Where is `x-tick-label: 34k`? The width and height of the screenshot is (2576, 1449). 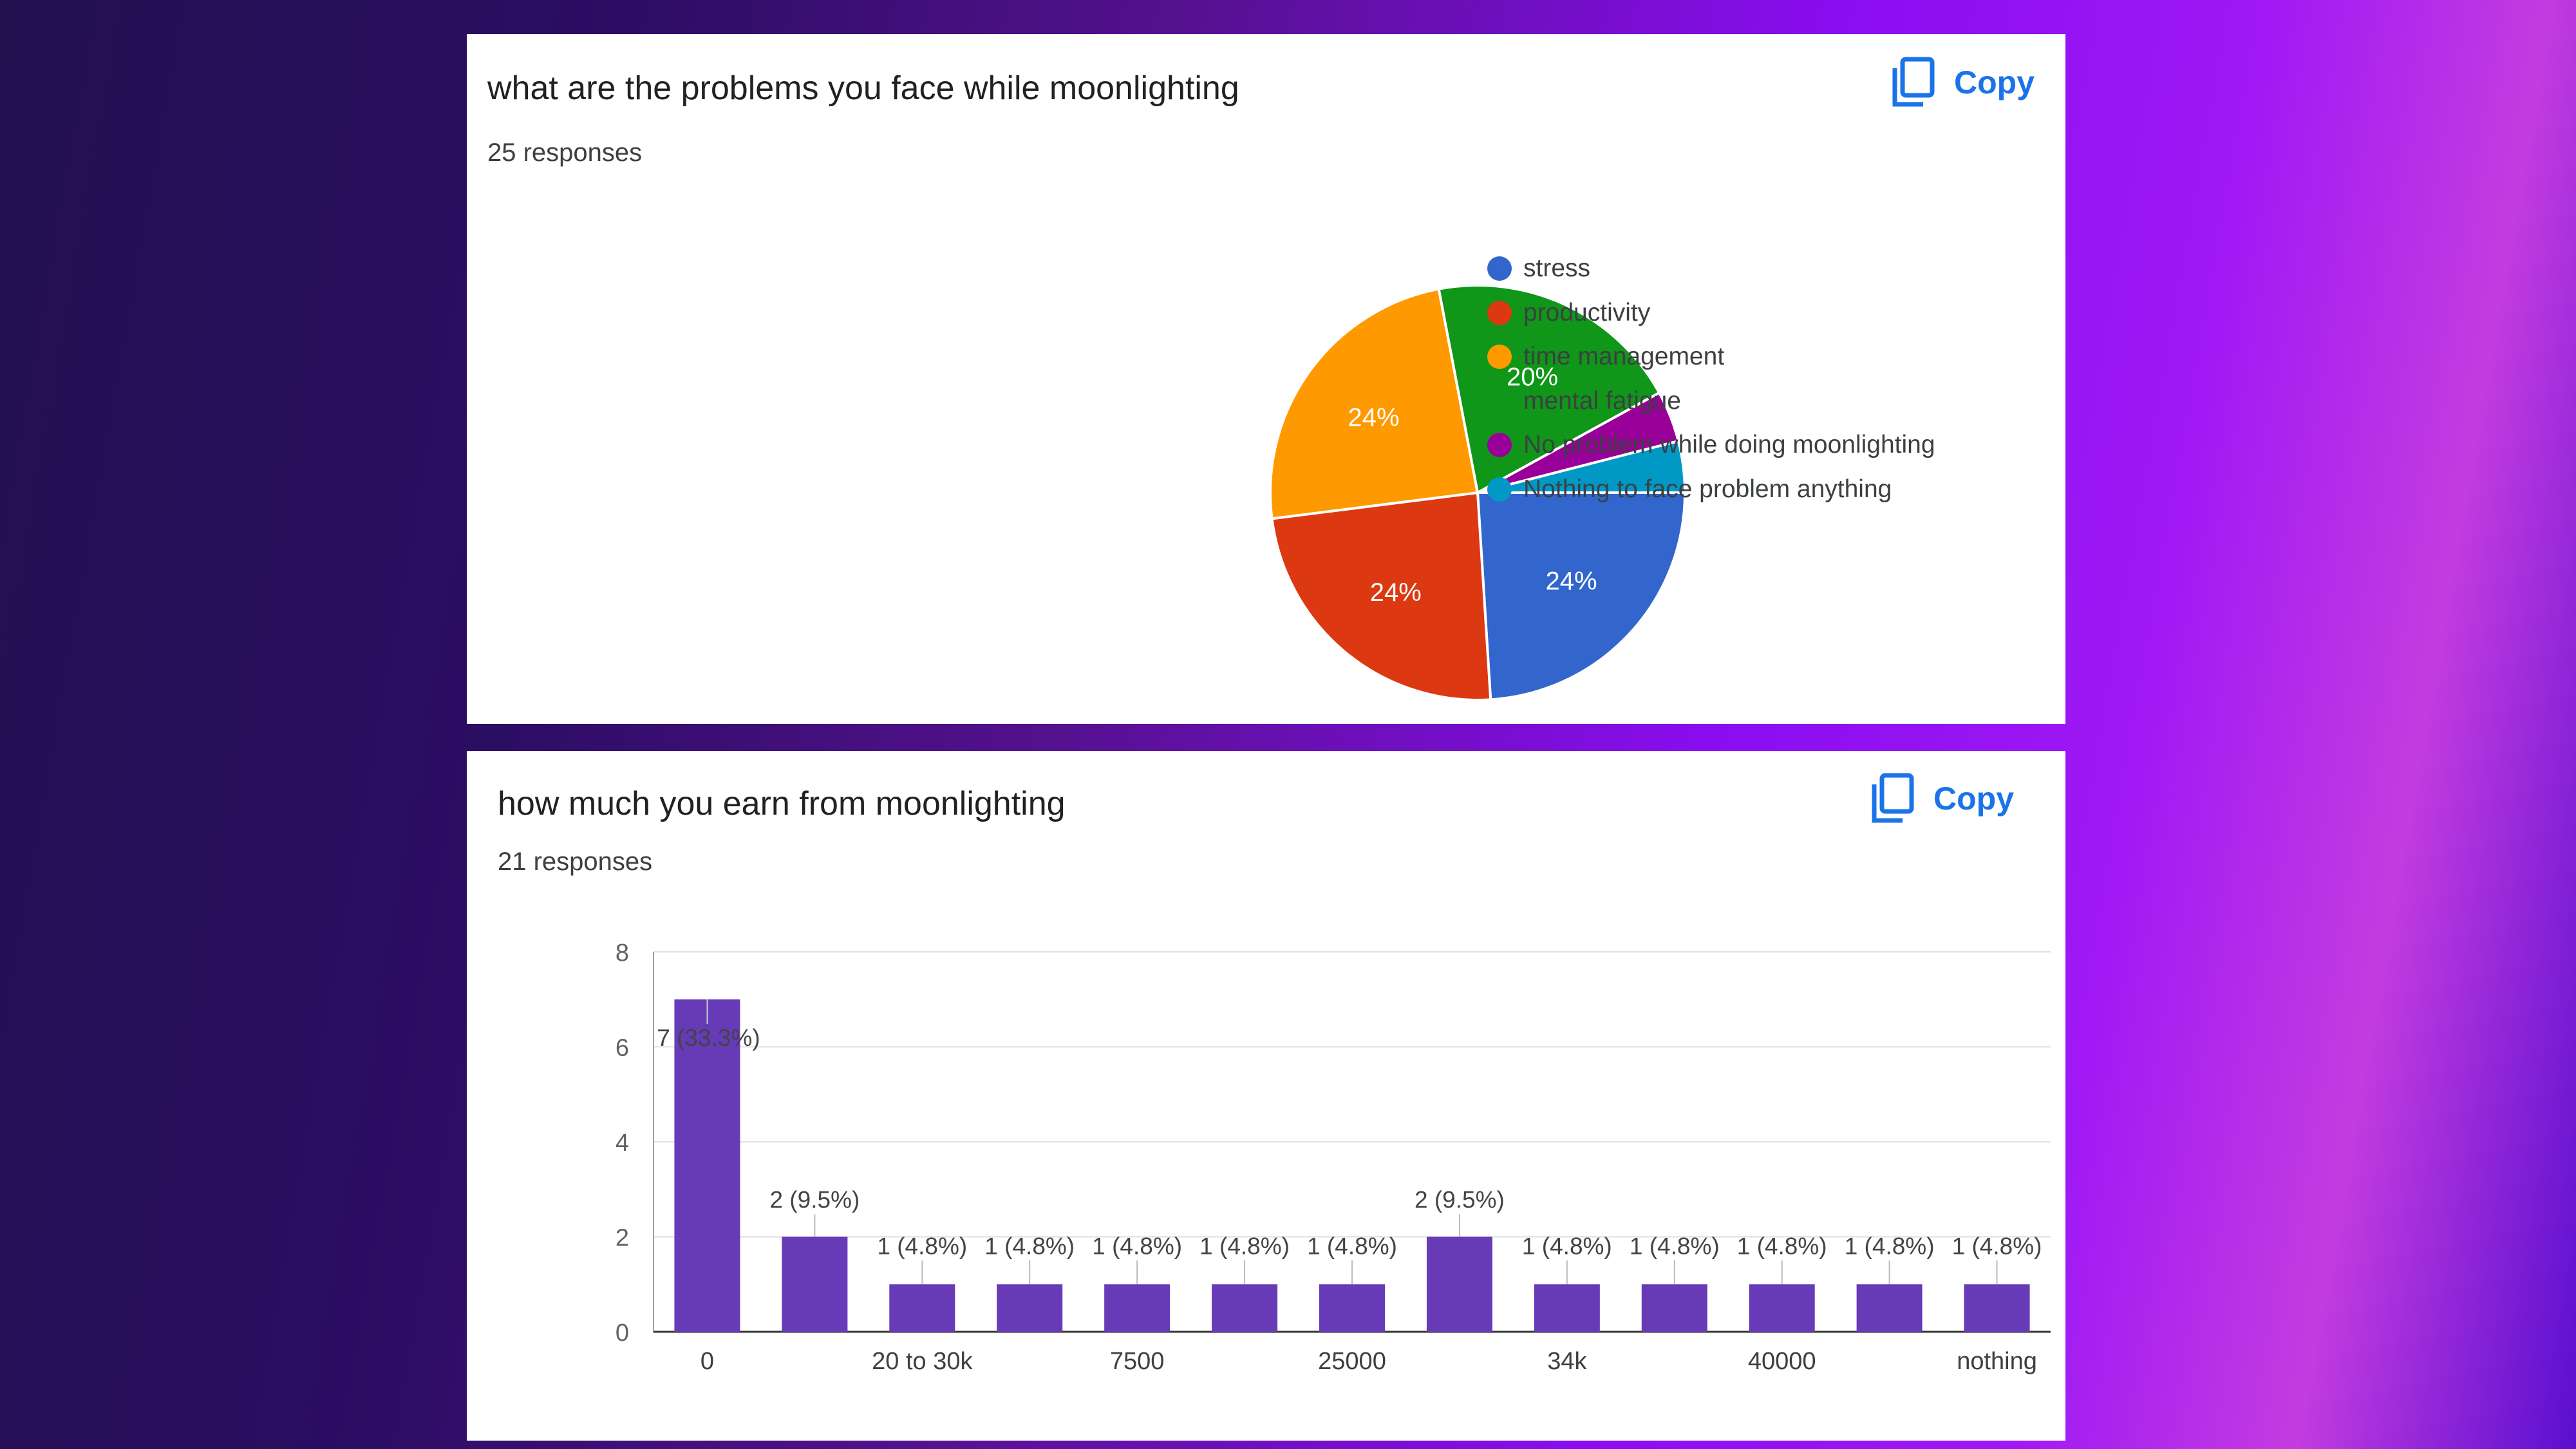
x-tick-label: 34k is located at coordinates (1567, 1362).